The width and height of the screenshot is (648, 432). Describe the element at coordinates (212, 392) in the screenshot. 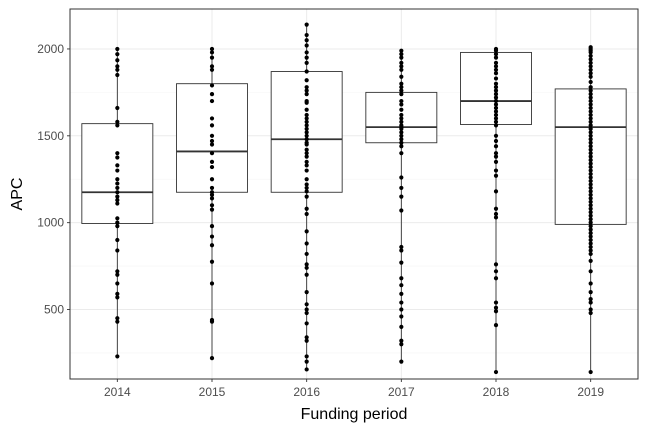

I see `x-tick-label: 2015` at that location.